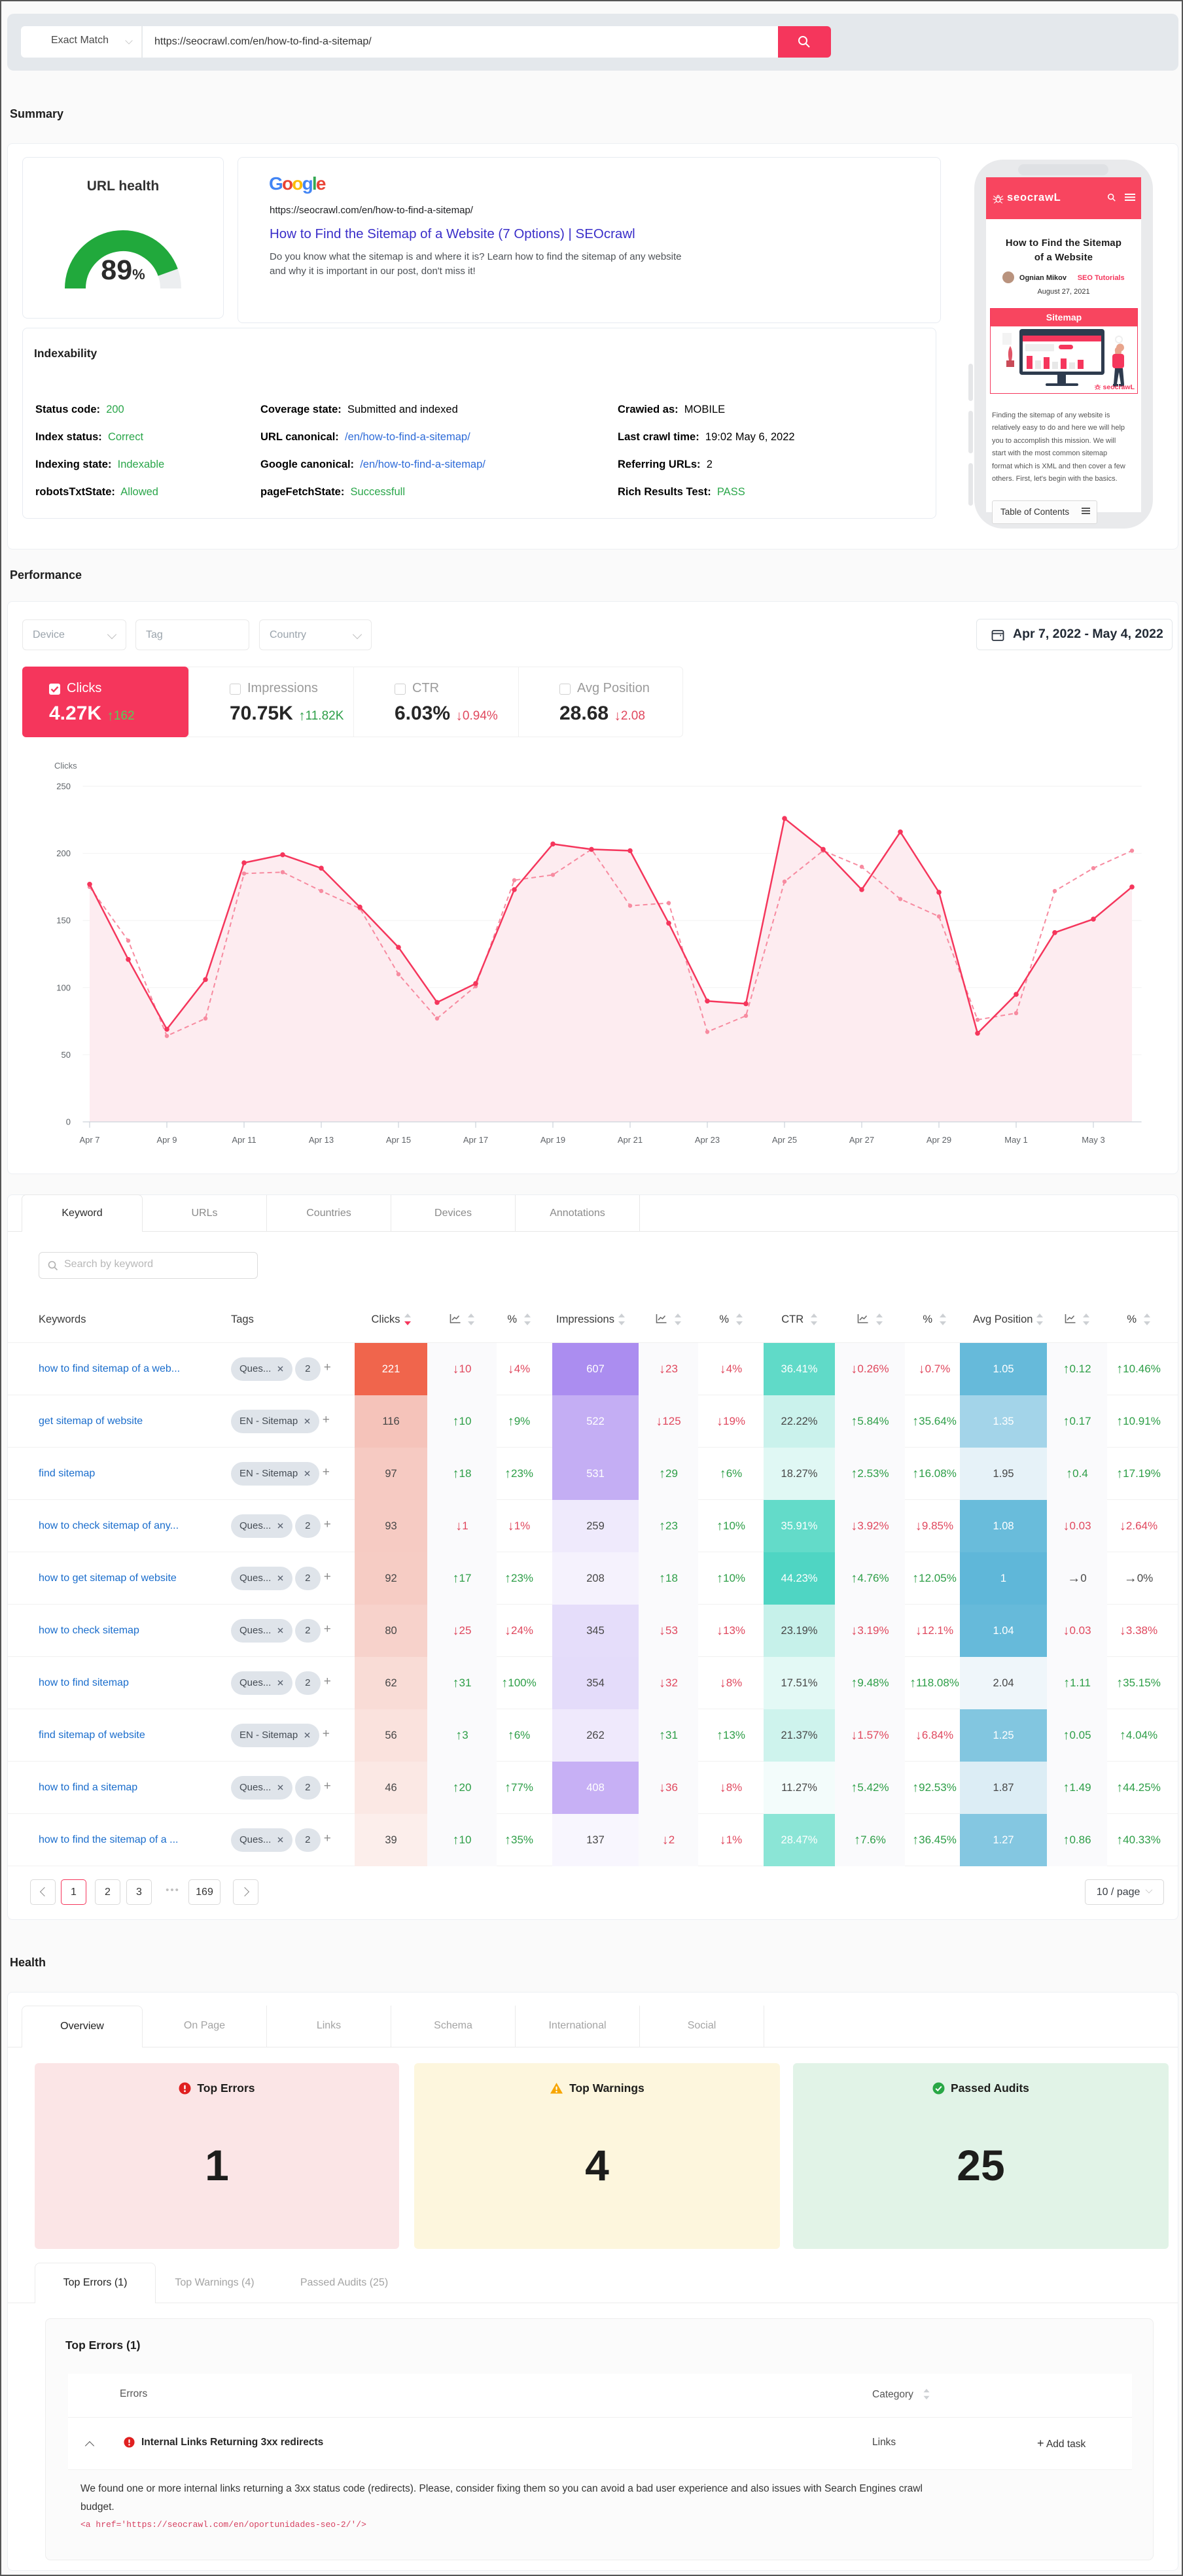  Describe the element at coordinates (64, 921) in the screenshot. I see `svg-text: 150` at that location.